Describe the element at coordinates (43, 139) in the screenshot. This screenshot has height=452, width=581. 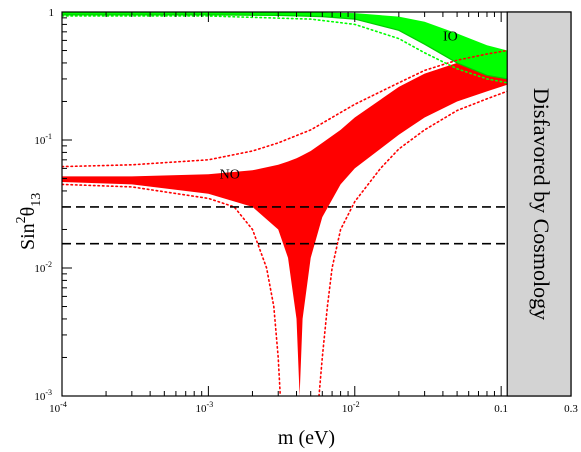
I see `y-tick-label: 10⁻¹` at that location.